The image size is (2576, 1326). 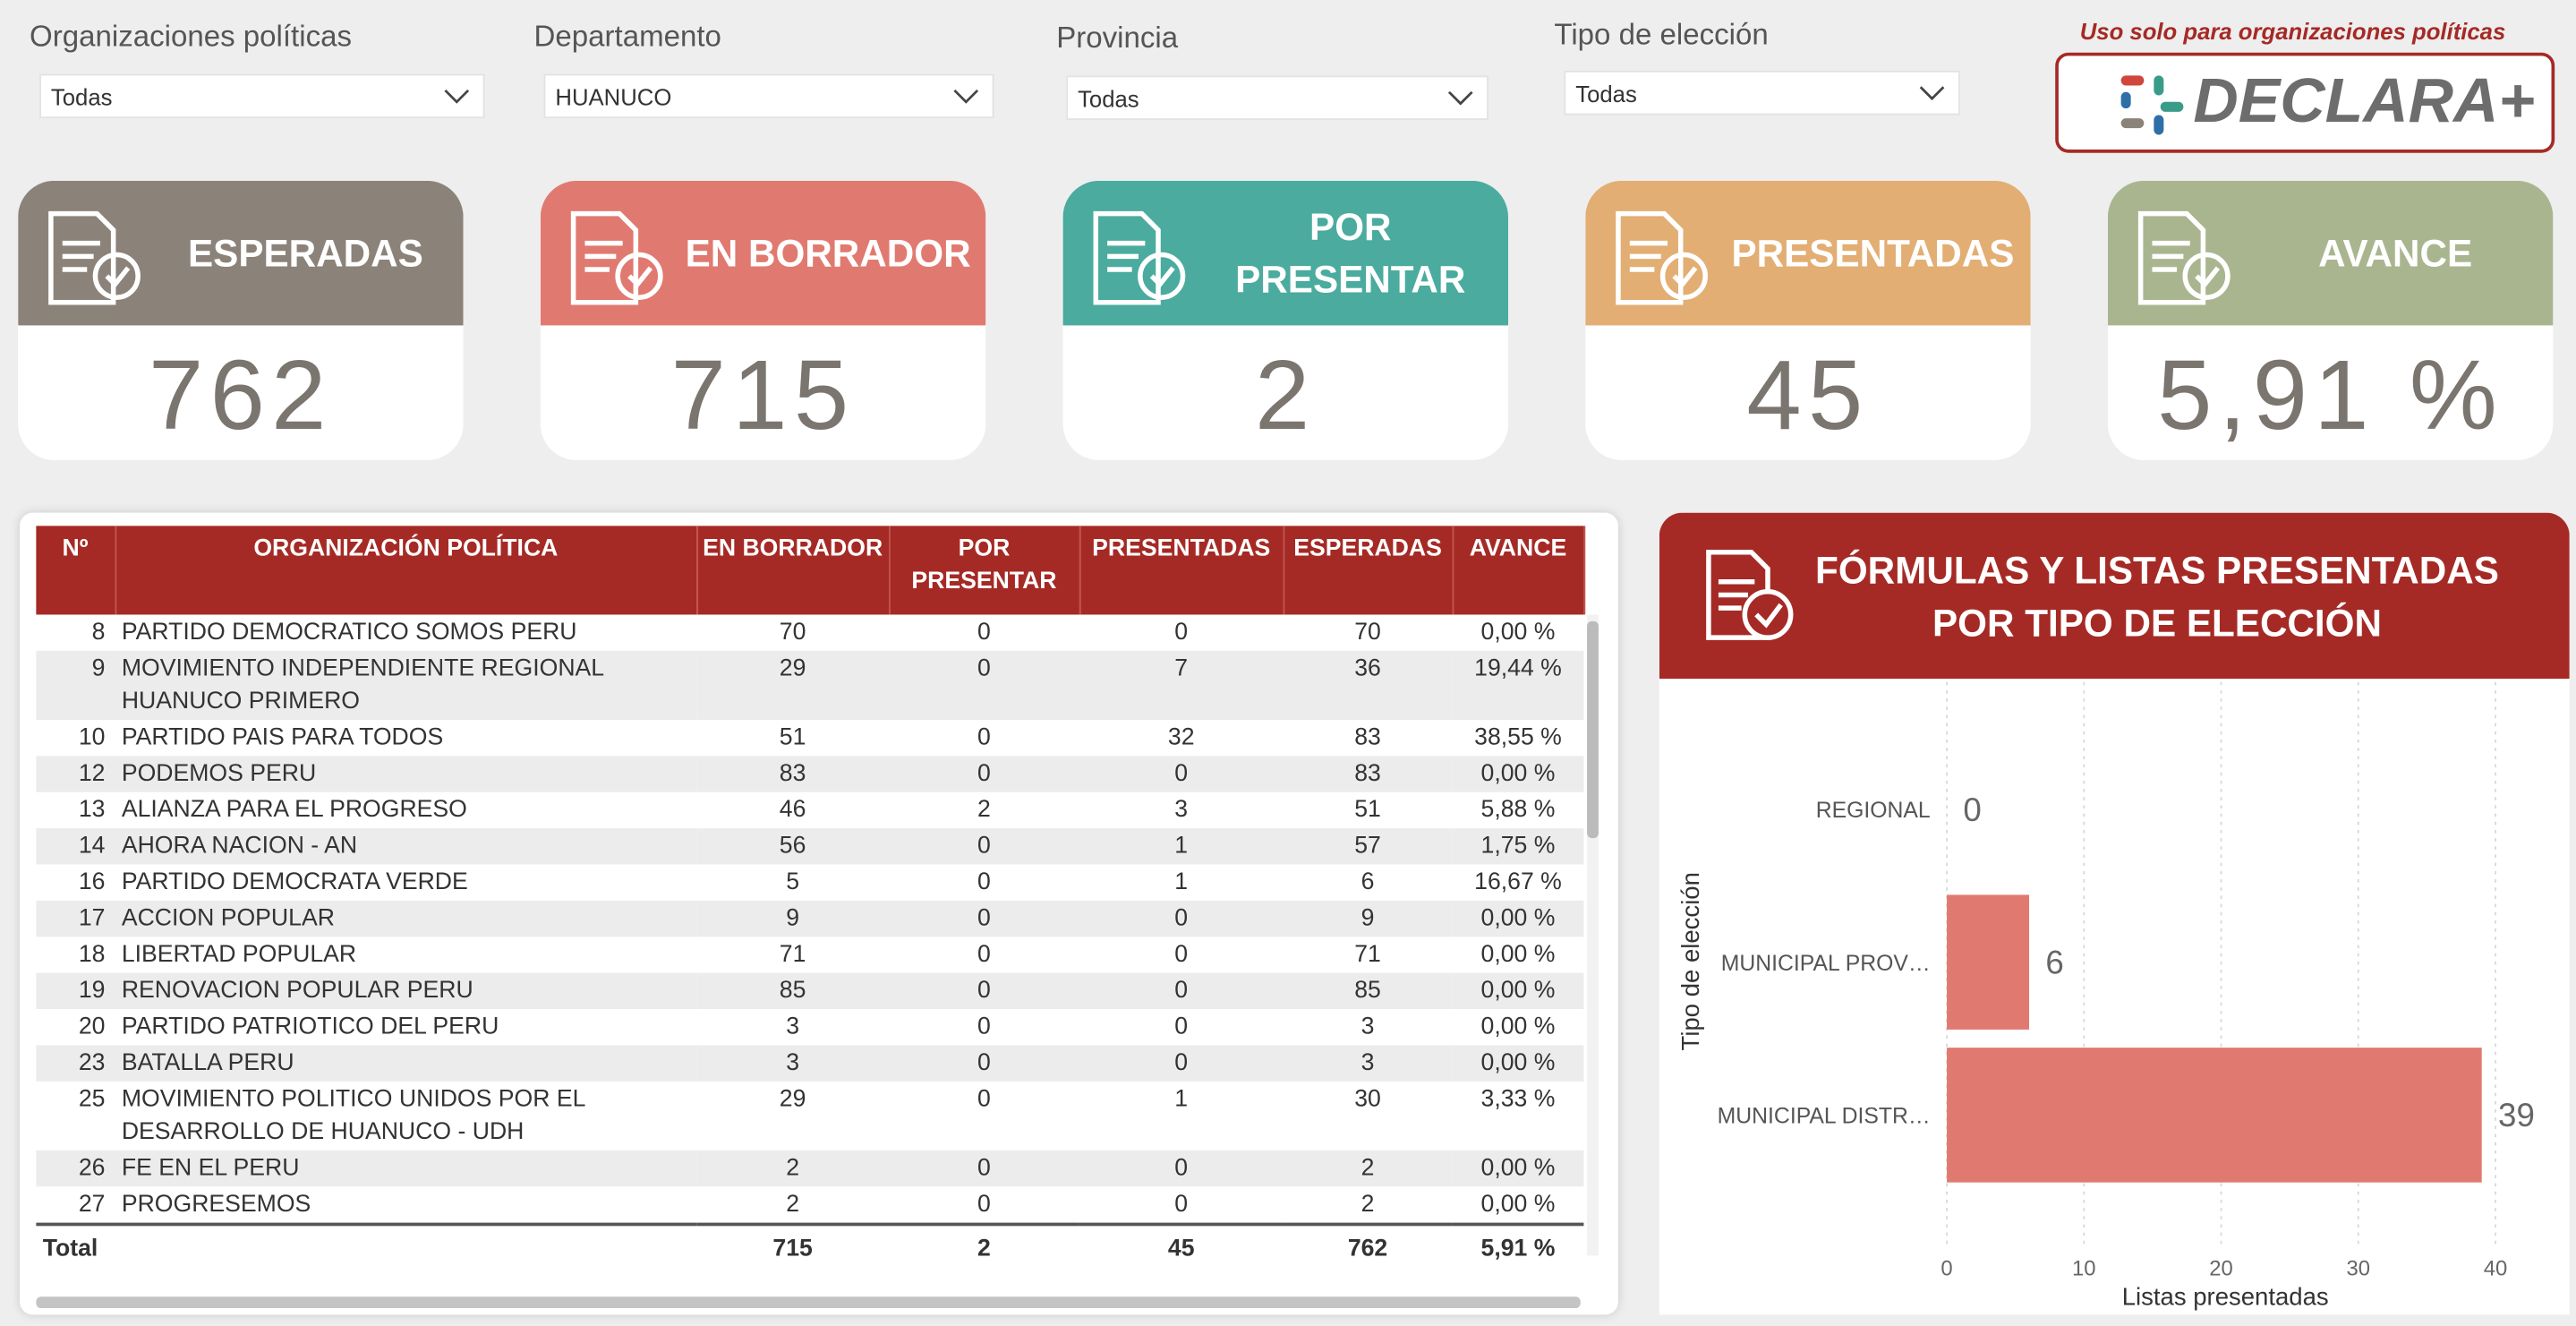 I want to click on table-row: 17 ACCION POPULAR 9 0 0 9 0,00 %, so click(x=810, y=918).